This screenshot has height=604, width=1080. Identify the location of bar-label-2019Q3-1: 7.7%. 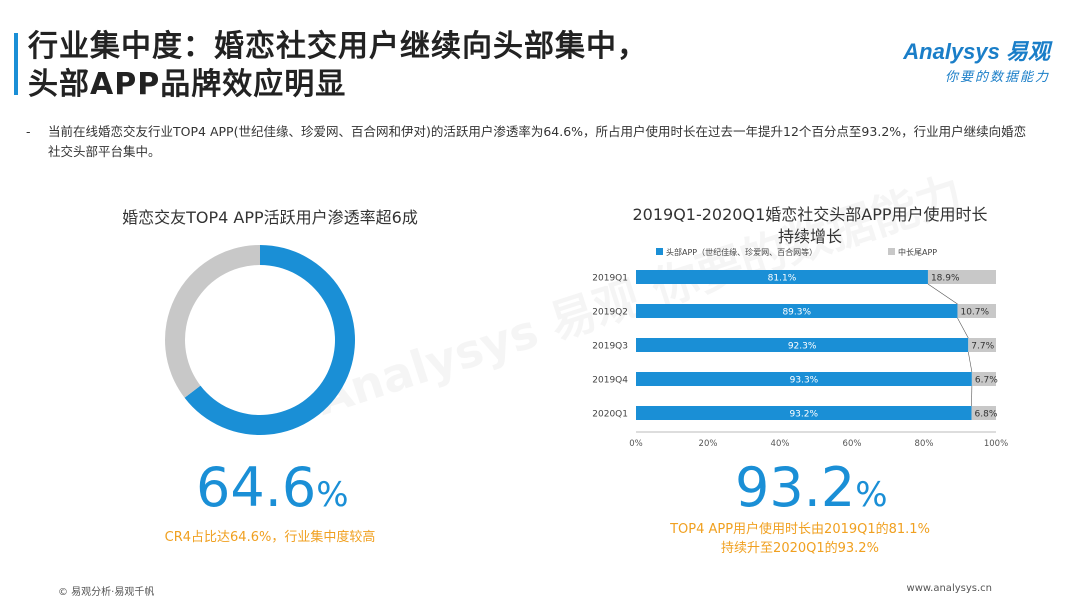
(982, 347).